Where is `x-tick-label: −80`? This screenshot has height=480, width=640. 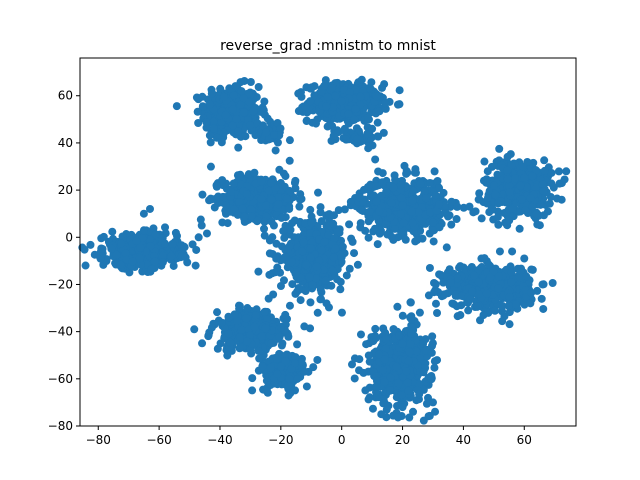
x-tick-label: −80 is located at coordinates (98, 440).